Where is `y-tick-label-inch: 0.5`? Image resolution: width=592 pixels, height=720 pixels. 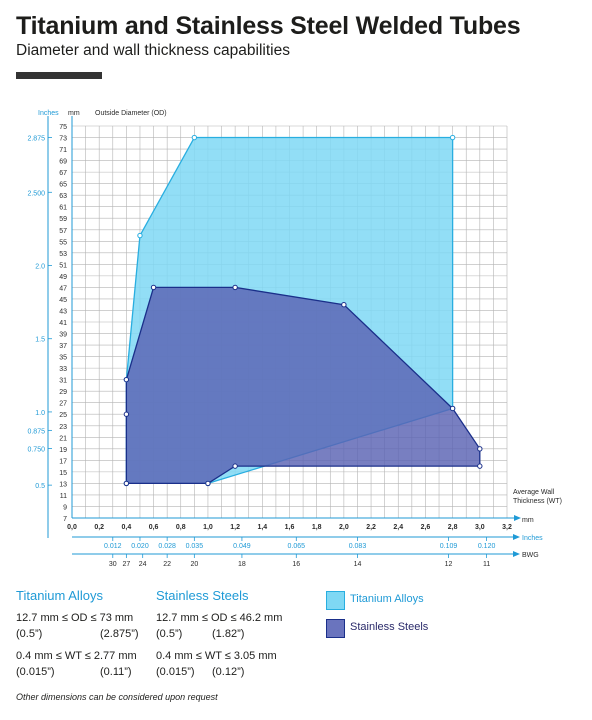
y-tick-label-inch: 0.5 is located at coordinates (40, 486).